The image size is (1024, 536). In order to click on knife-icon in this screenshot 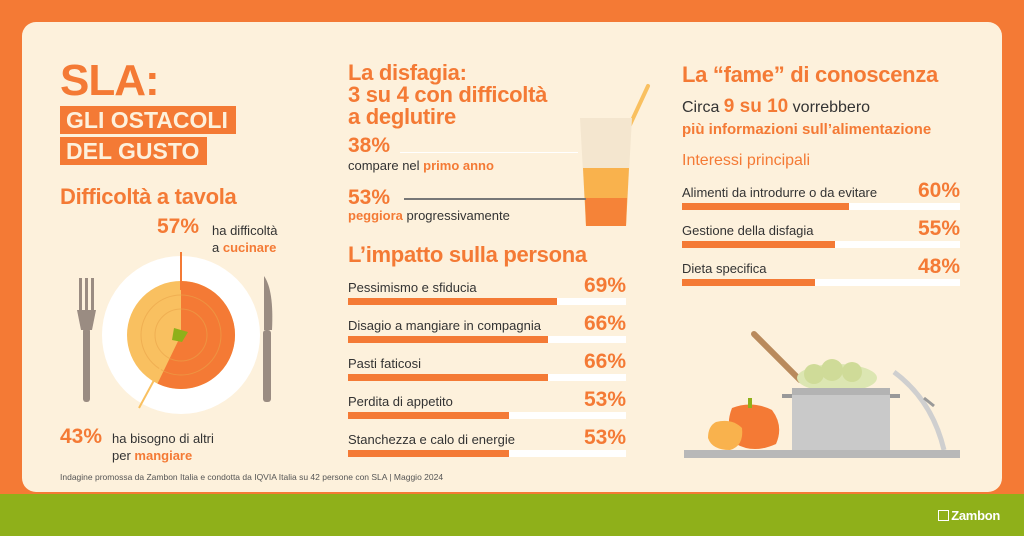, I will do `click(268, 339)`.